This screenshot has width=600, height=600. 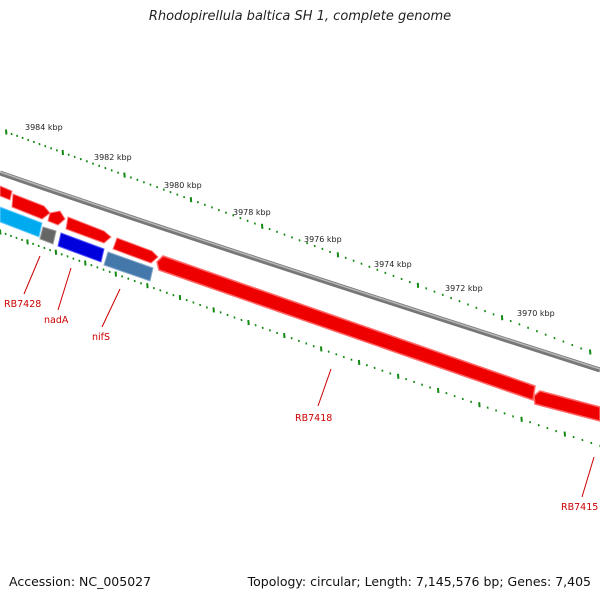 What do you see at coordinates (101, 337) in the screenshot?
I see `gene-label-nifS: nifS` at bounding box center [101, 337].